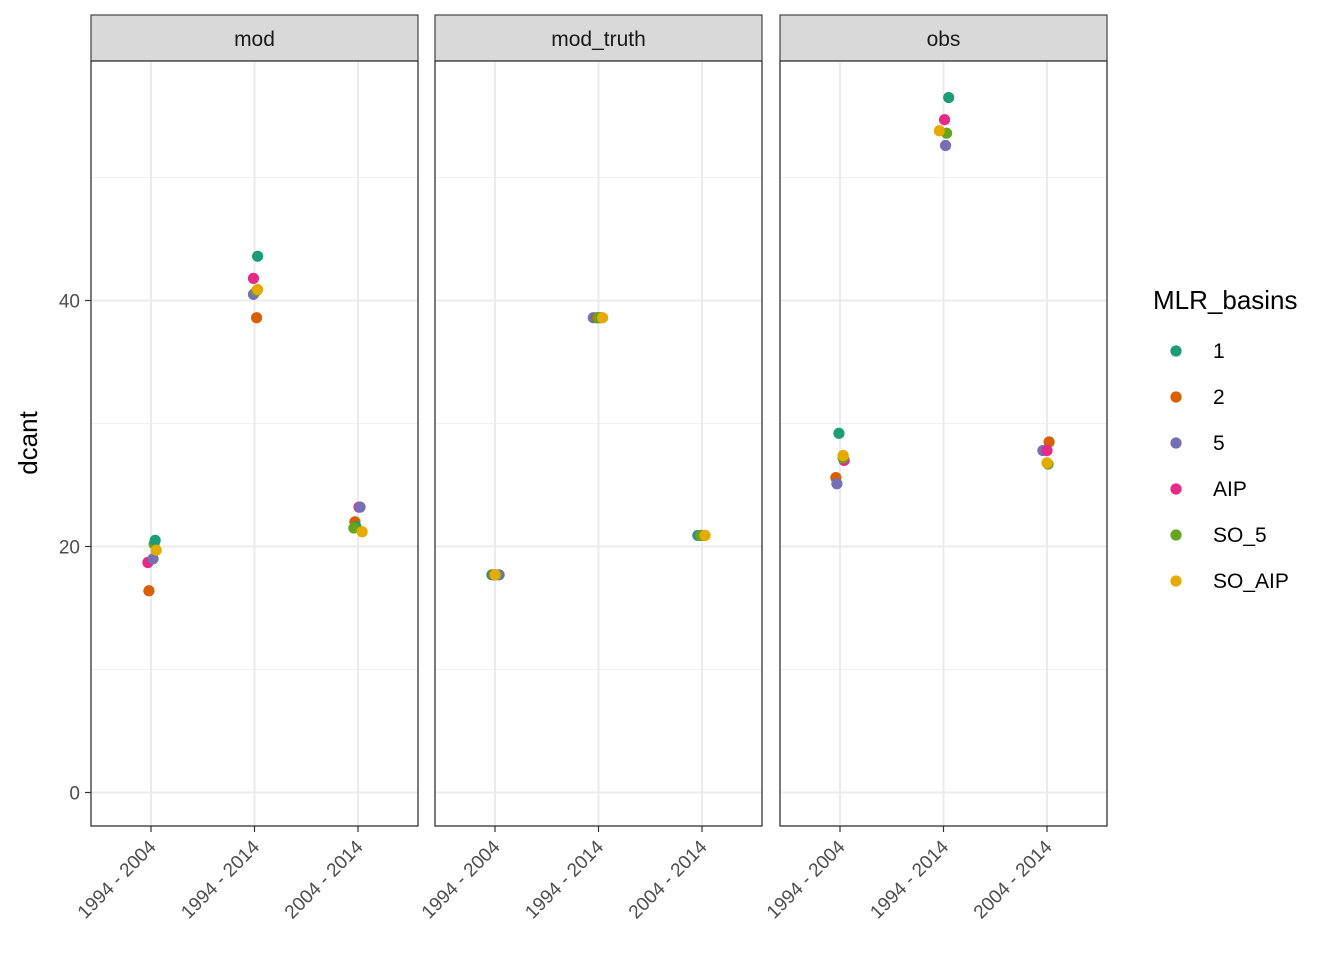 The width and height of the screenshot is (1344, 960). Describe the element at coordinates (1219, 443) in the screenshot. I see `legend-label: 5` at that location.